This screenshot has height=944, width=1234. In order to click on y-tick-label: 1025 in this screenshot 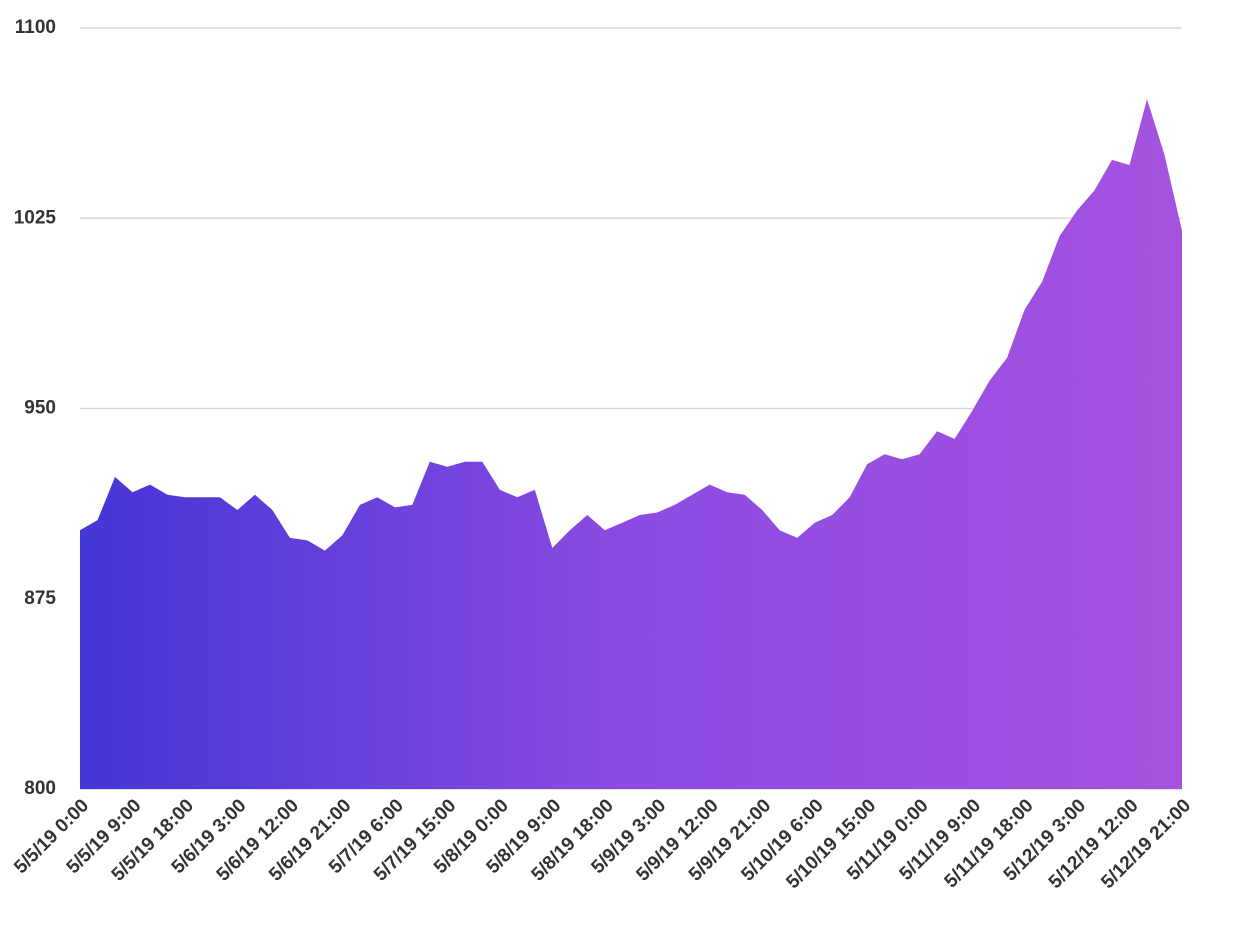, I will do `click(35, 217)`.